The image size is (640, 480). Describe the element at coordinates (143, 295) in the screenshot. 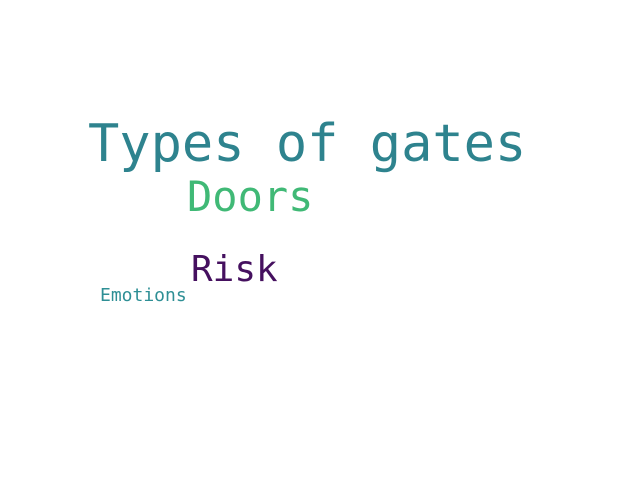

I see `word-emotions: Emotions` at that location.